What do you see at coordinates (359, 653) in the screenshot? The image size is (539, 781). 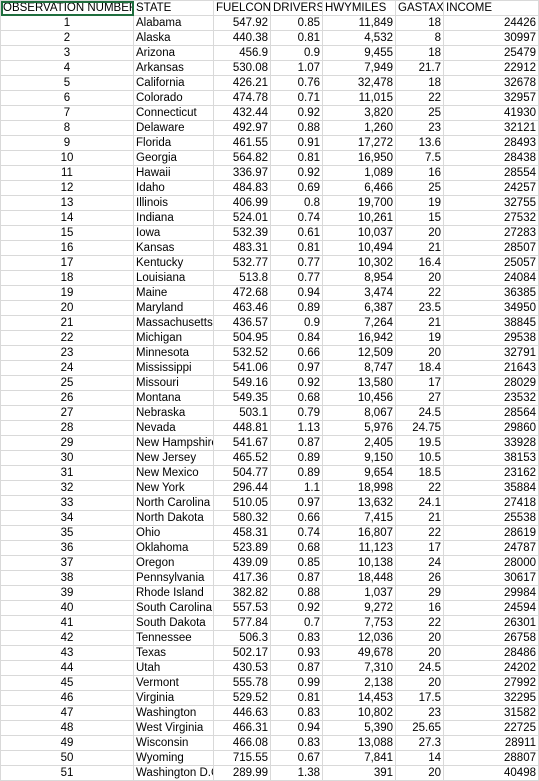 I see `cell-hwymiles: 49,678` at bounding box center [359, 653].